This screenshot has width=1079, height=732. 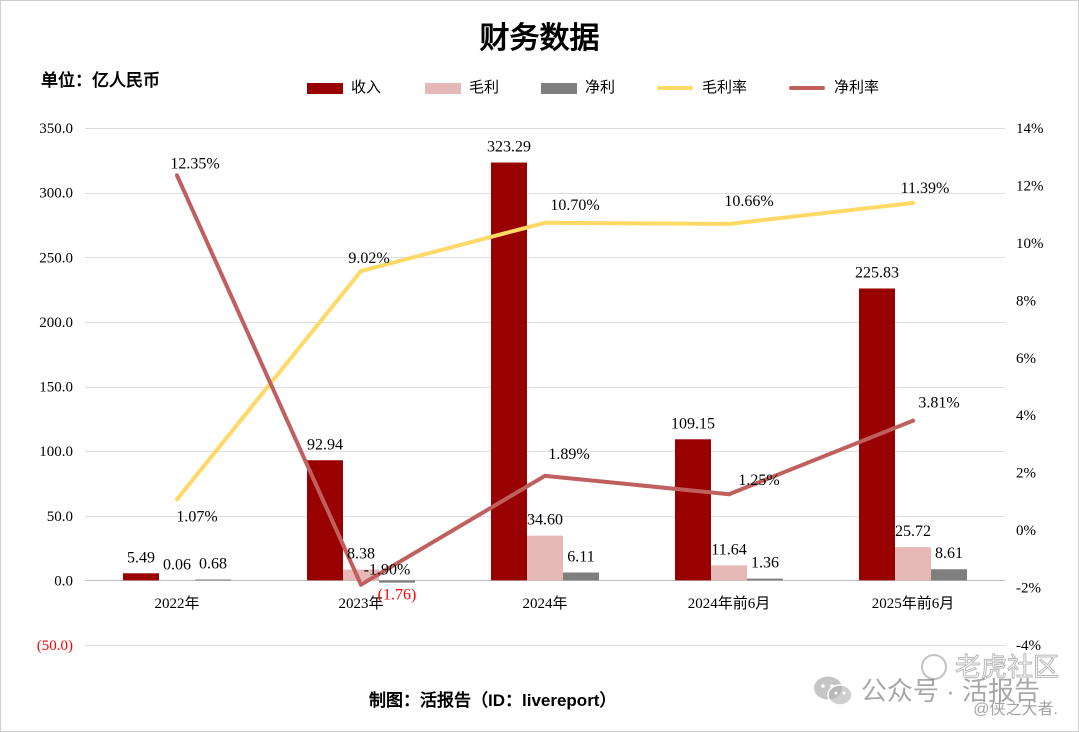 I want to click on gross-margin-data-label: 1.07%, so click(x=196, y=516).